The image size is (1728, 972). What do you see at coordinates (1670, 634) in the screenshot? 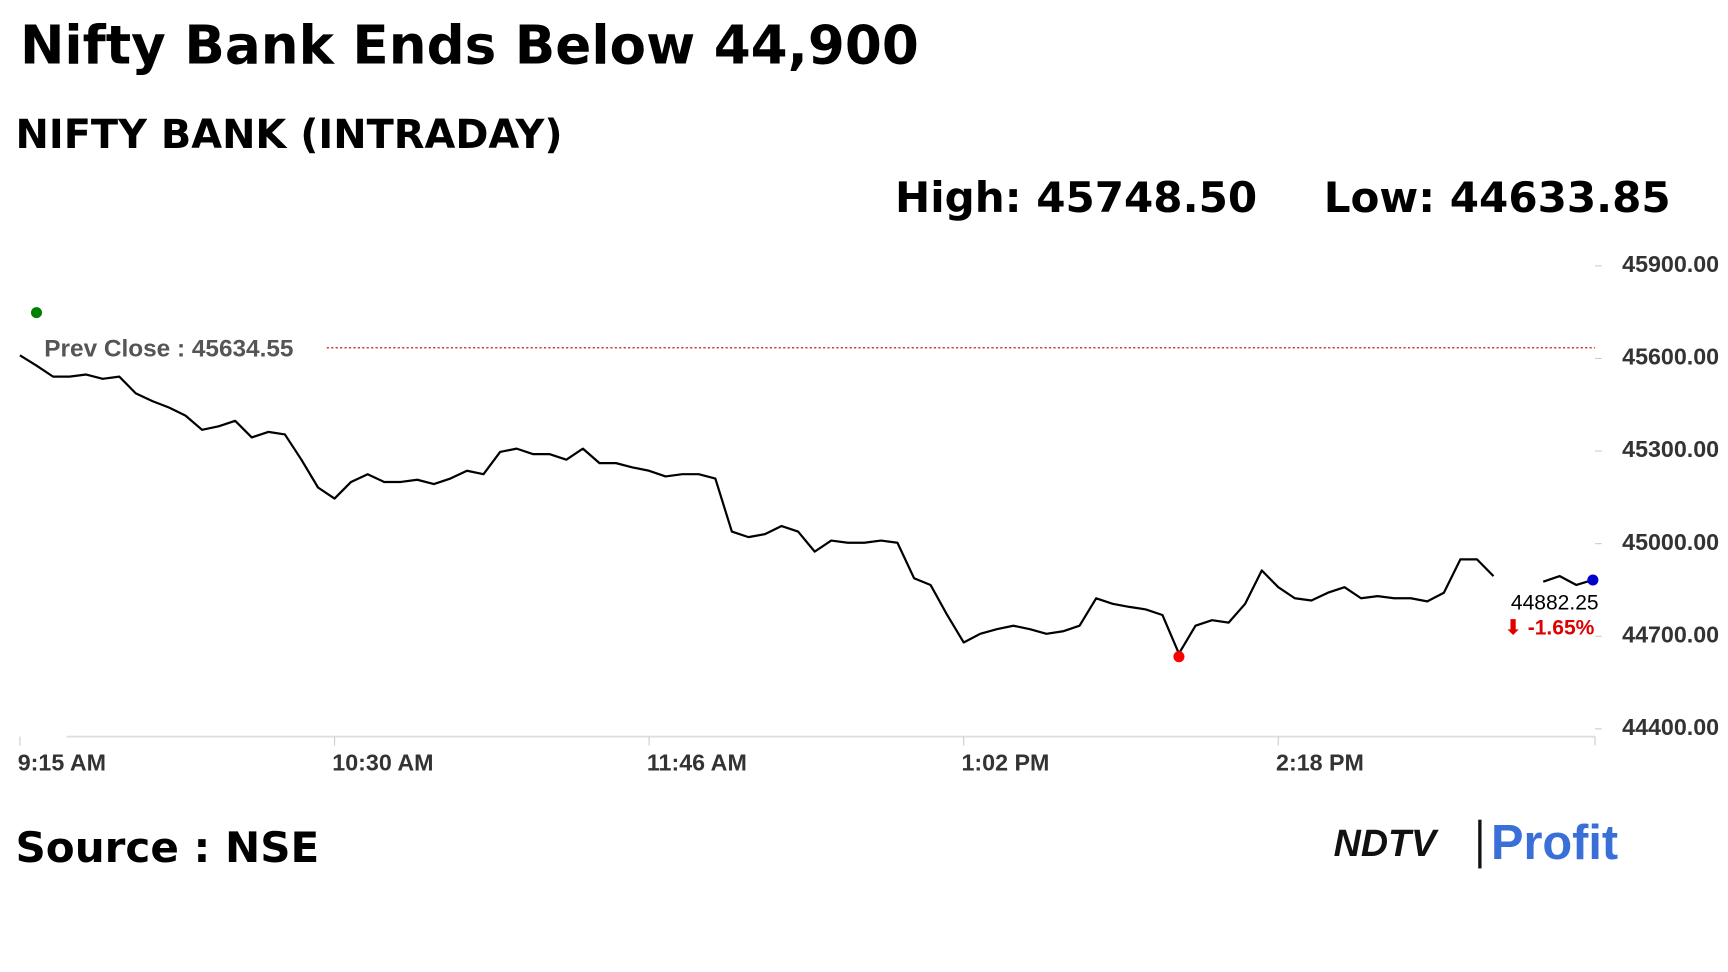
I see `y-tick-label: 44700.00` at bounding box center [1670, 634].